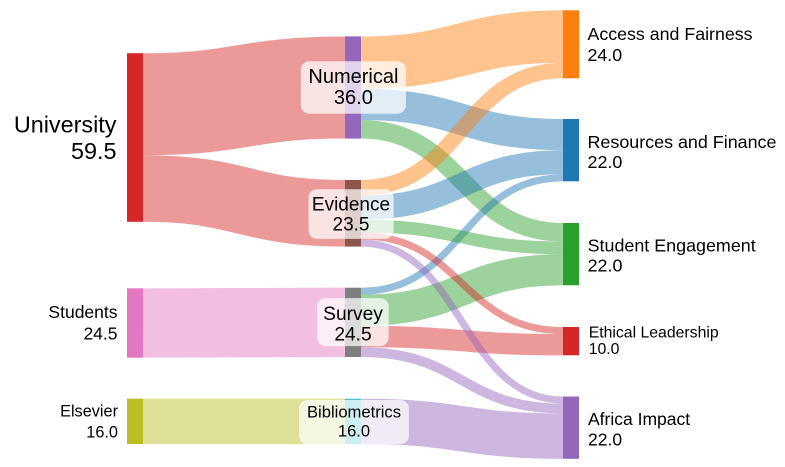 This screenshot has width=785, height=467. Describe the element at coordinates (89, 411) in the screenshot. I see `svg-text: Elsevier` at that location.